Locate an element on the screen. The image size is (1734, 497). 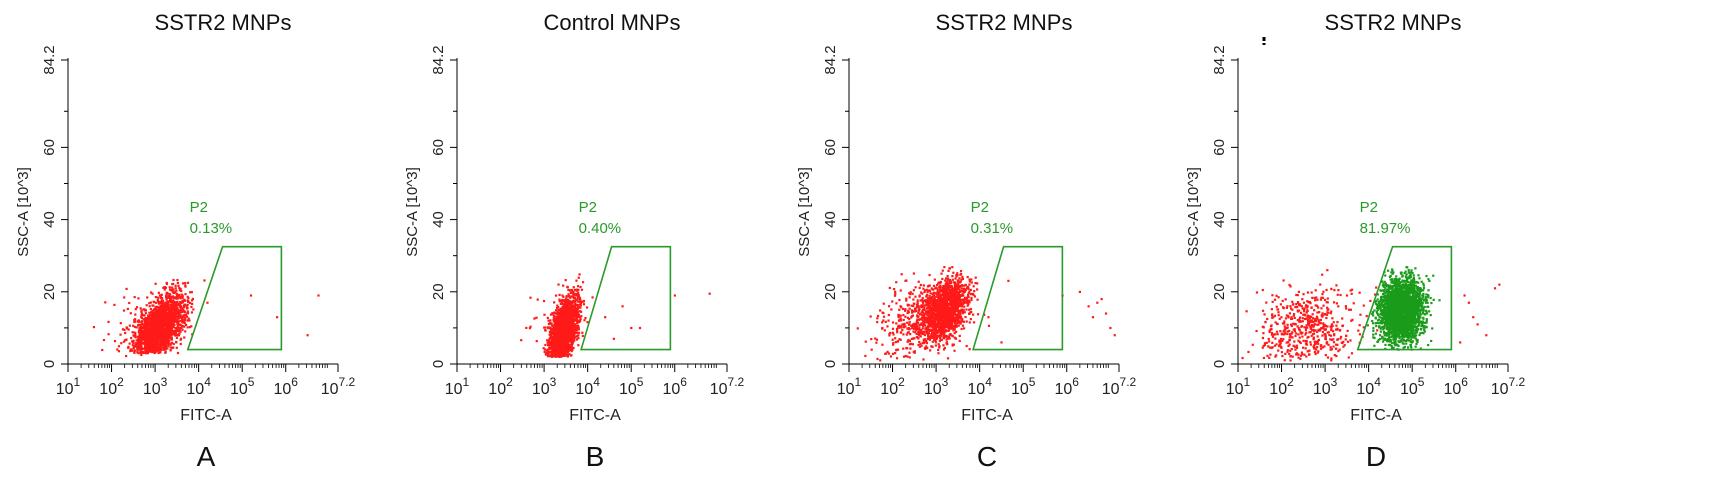
y-tick-label: 0 is located at coordinates (438, 364).